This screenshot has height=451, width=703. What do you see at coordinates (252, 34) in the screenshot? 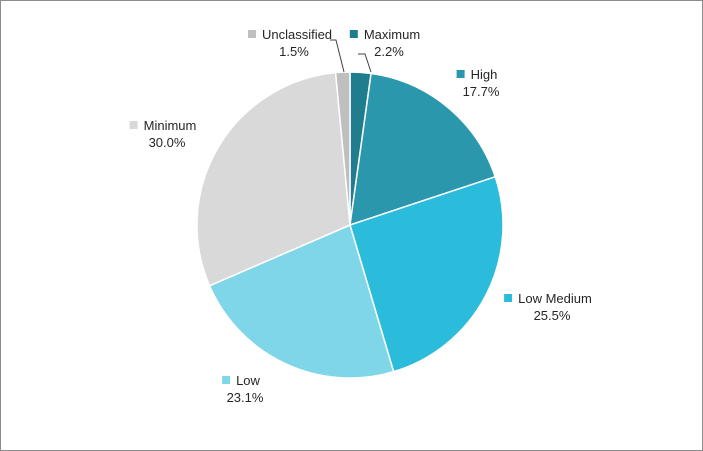
I see `legend-key-unclassified` at bounding box center [252, 34].